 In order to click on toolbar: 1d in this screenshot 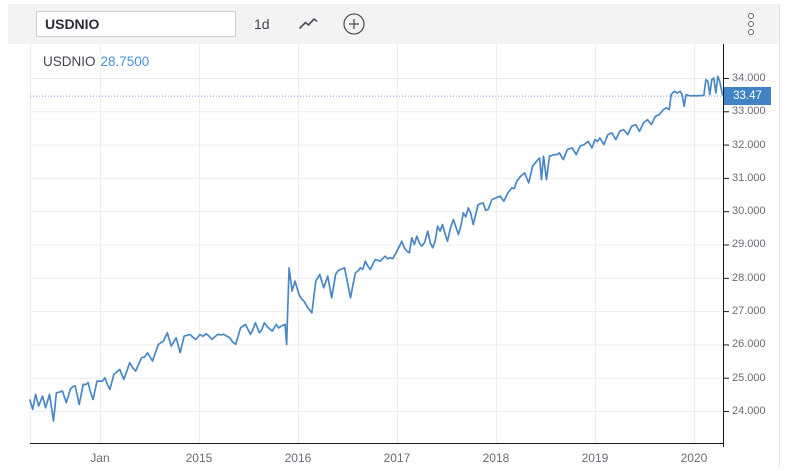, I will do `click(393, 24)`.